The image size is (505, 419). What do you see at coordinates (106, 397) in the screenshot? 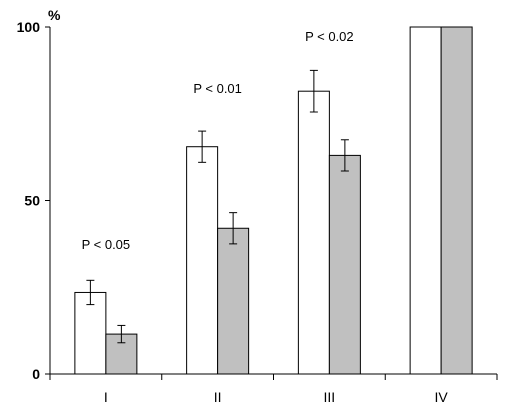
I see `x-tick-label: I` at bounding box center [106, 397].